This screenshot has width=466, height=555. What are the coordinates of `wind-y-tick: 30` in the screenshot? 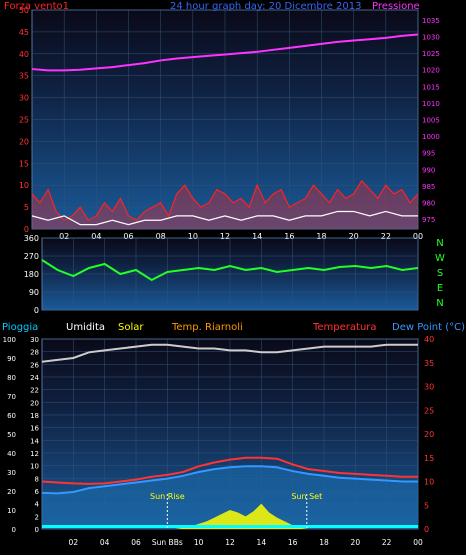 It's located at (24, 98).